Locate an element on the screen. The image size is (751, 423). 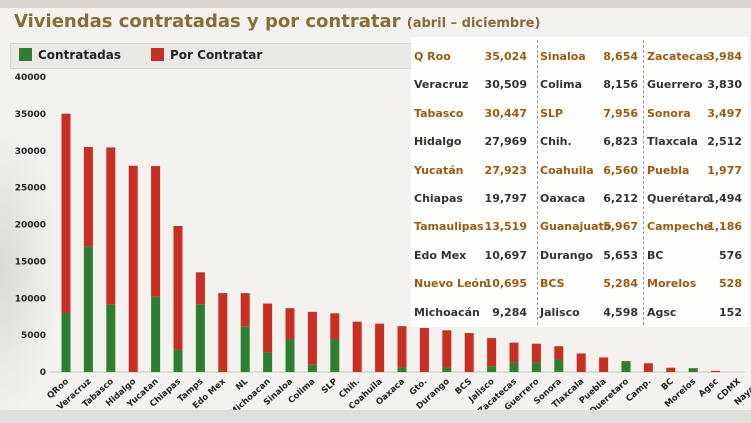
table-state-value: 3,497 is located at coordinates (724, 113).